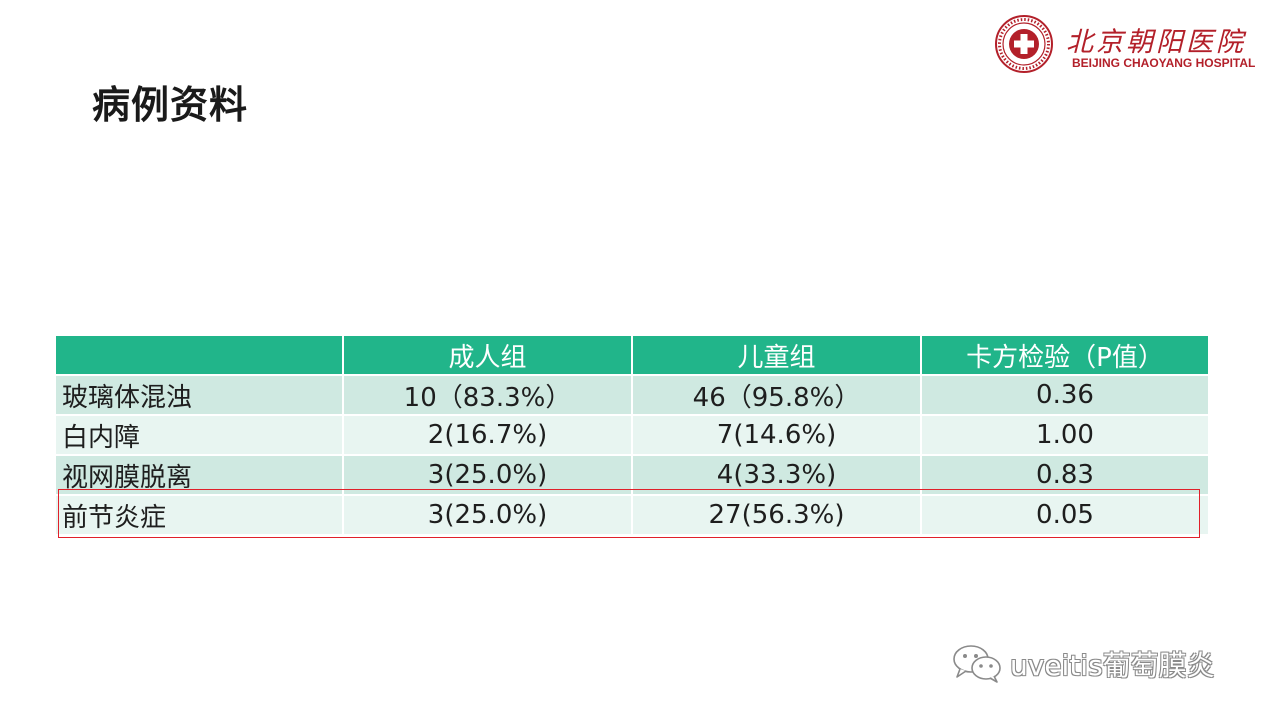  I want to click on wechat-icon, so click(977, 664).